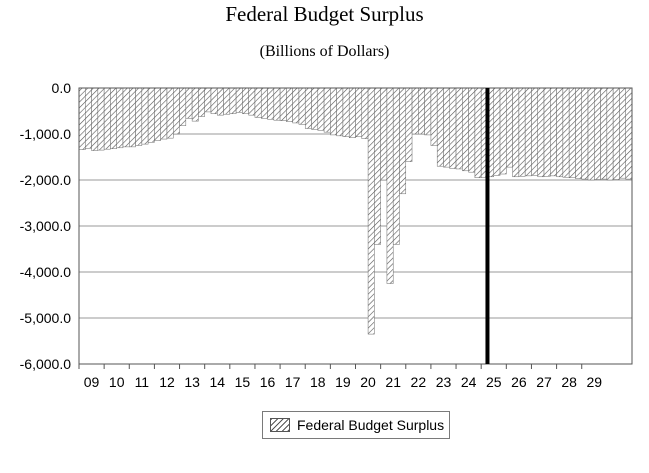 The image size is (649, 473). Describe the element at coordinates (324, 51) in the screenshot. I see `chart-subtitle: (Billions of Dollars)` at that location.